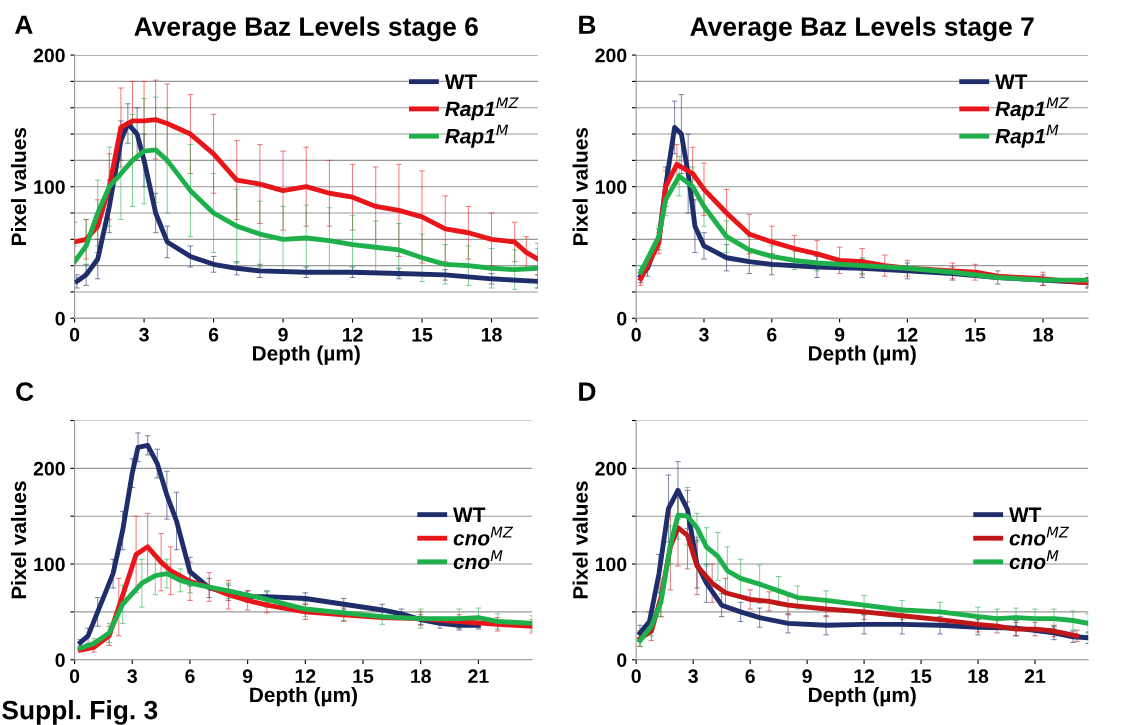 This screenshot has height=725, width=1130. I want to click on text: A, so click(24, 24).